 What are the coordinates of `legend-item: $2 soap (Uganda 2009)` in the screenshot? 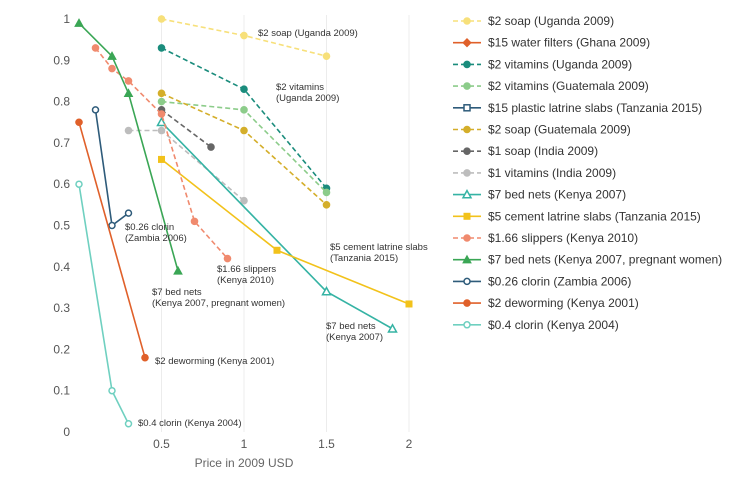 It's located at (533, 21).